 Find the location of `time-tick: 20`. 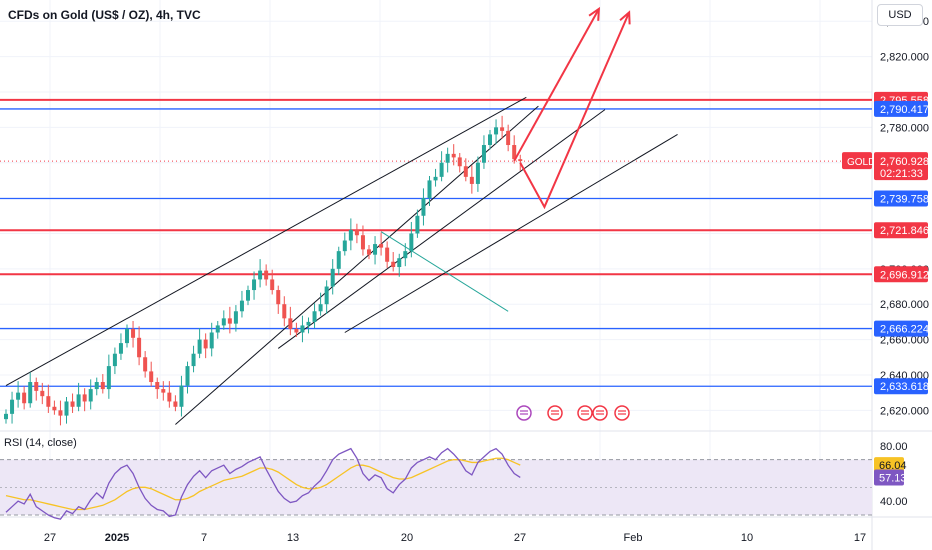

time-tick: 20 is located at coordinates (407, 538).